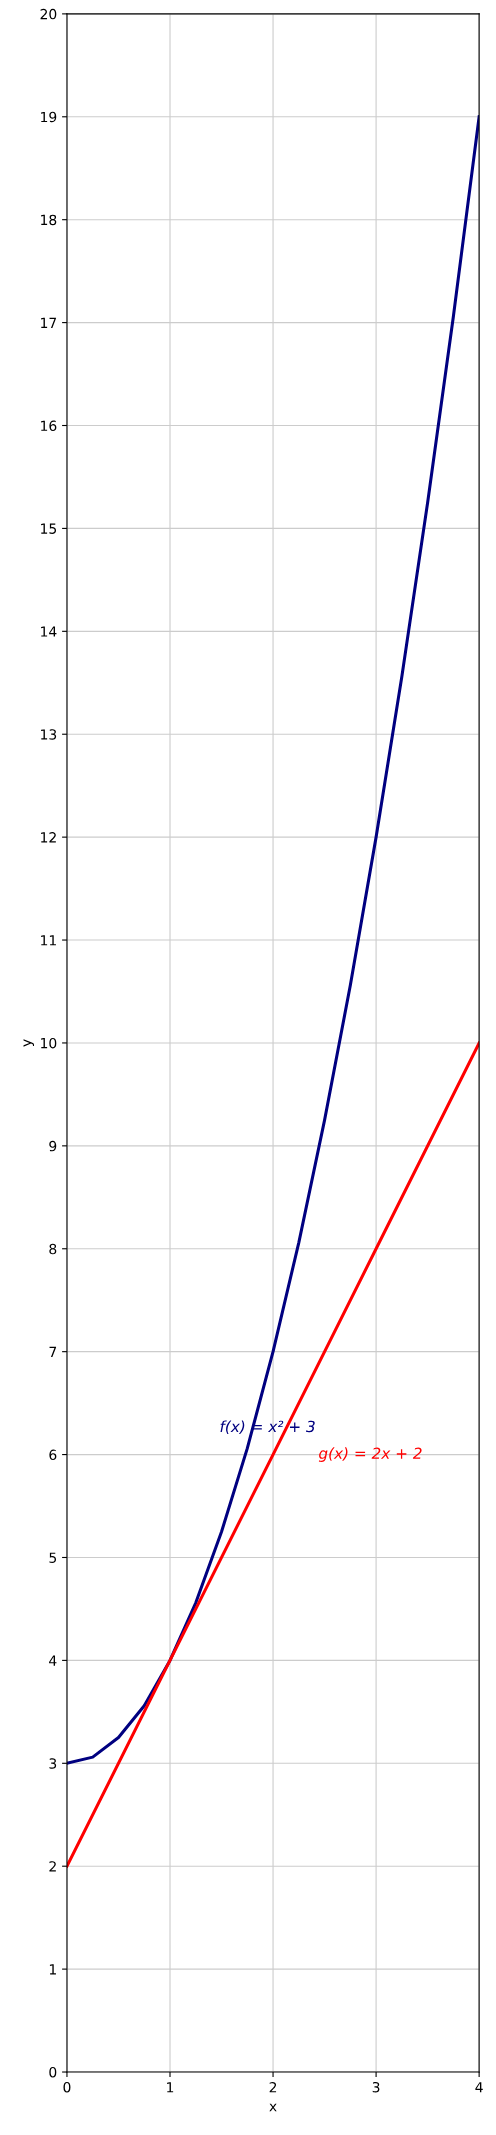 The height and width of the screenshot is (2135, 496). Describe the element at coordinates (49, 117) in the screenshot. I see `y-tick-label: 19` at that location.